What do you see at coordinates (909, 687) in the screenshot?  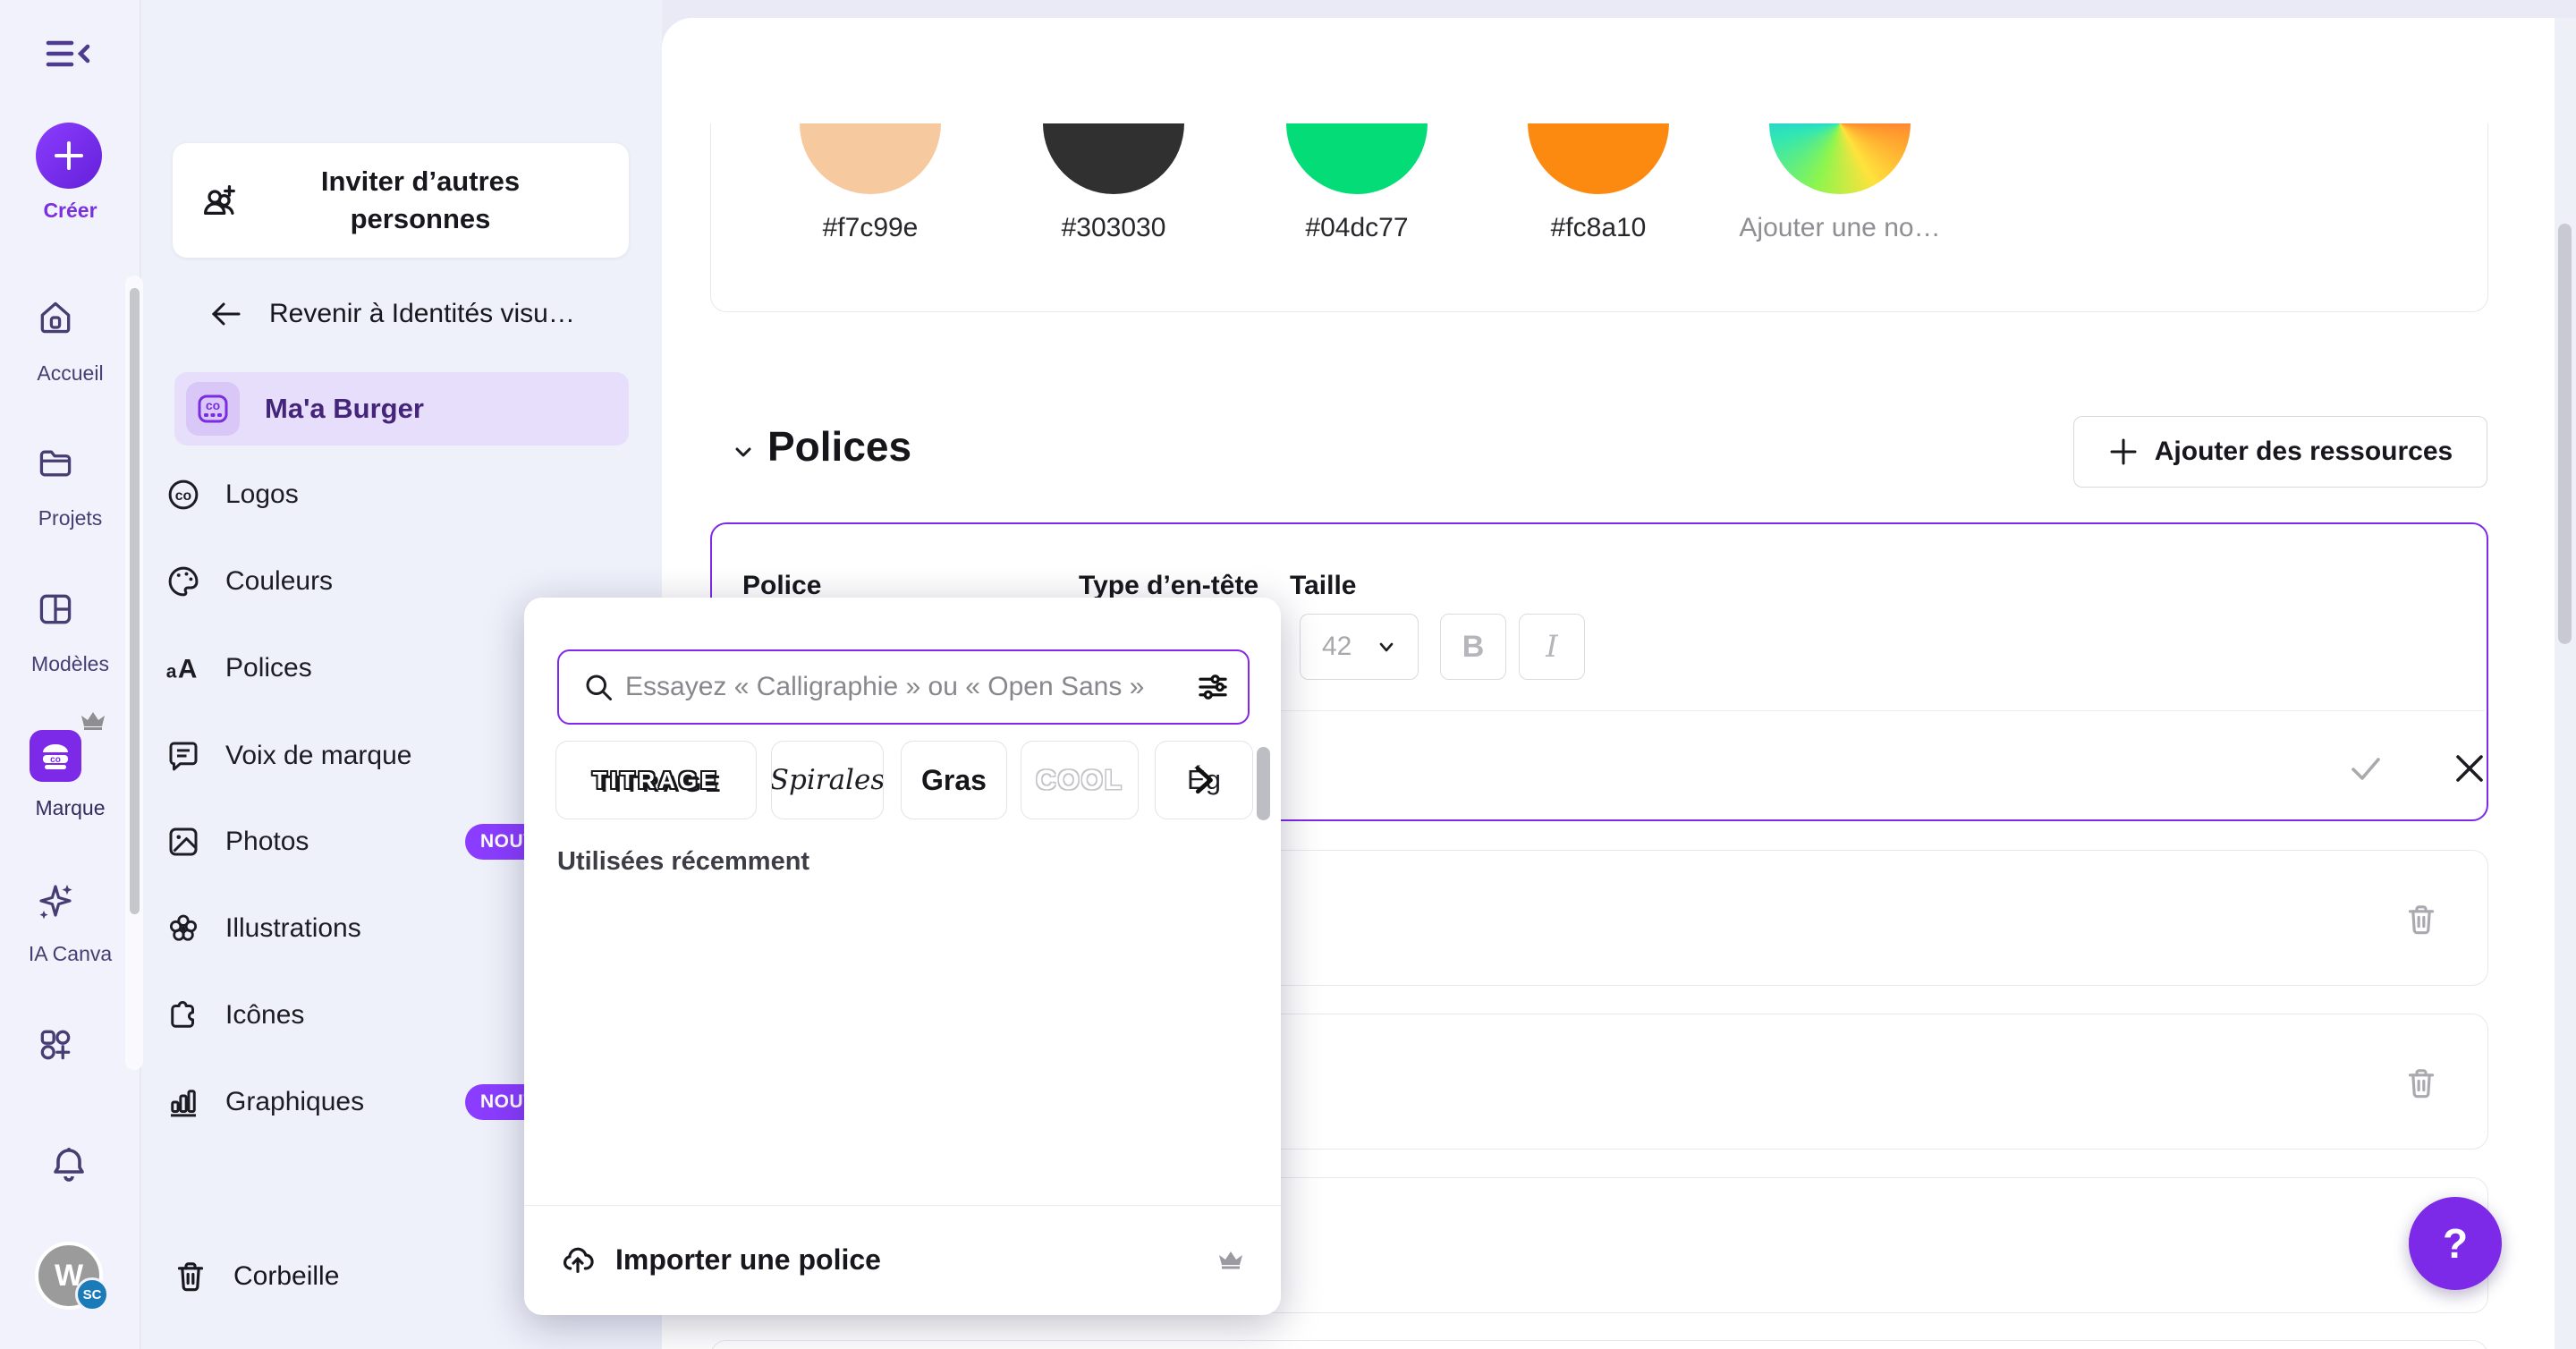 I see `font-search-input` at bounding box center [909, 687].